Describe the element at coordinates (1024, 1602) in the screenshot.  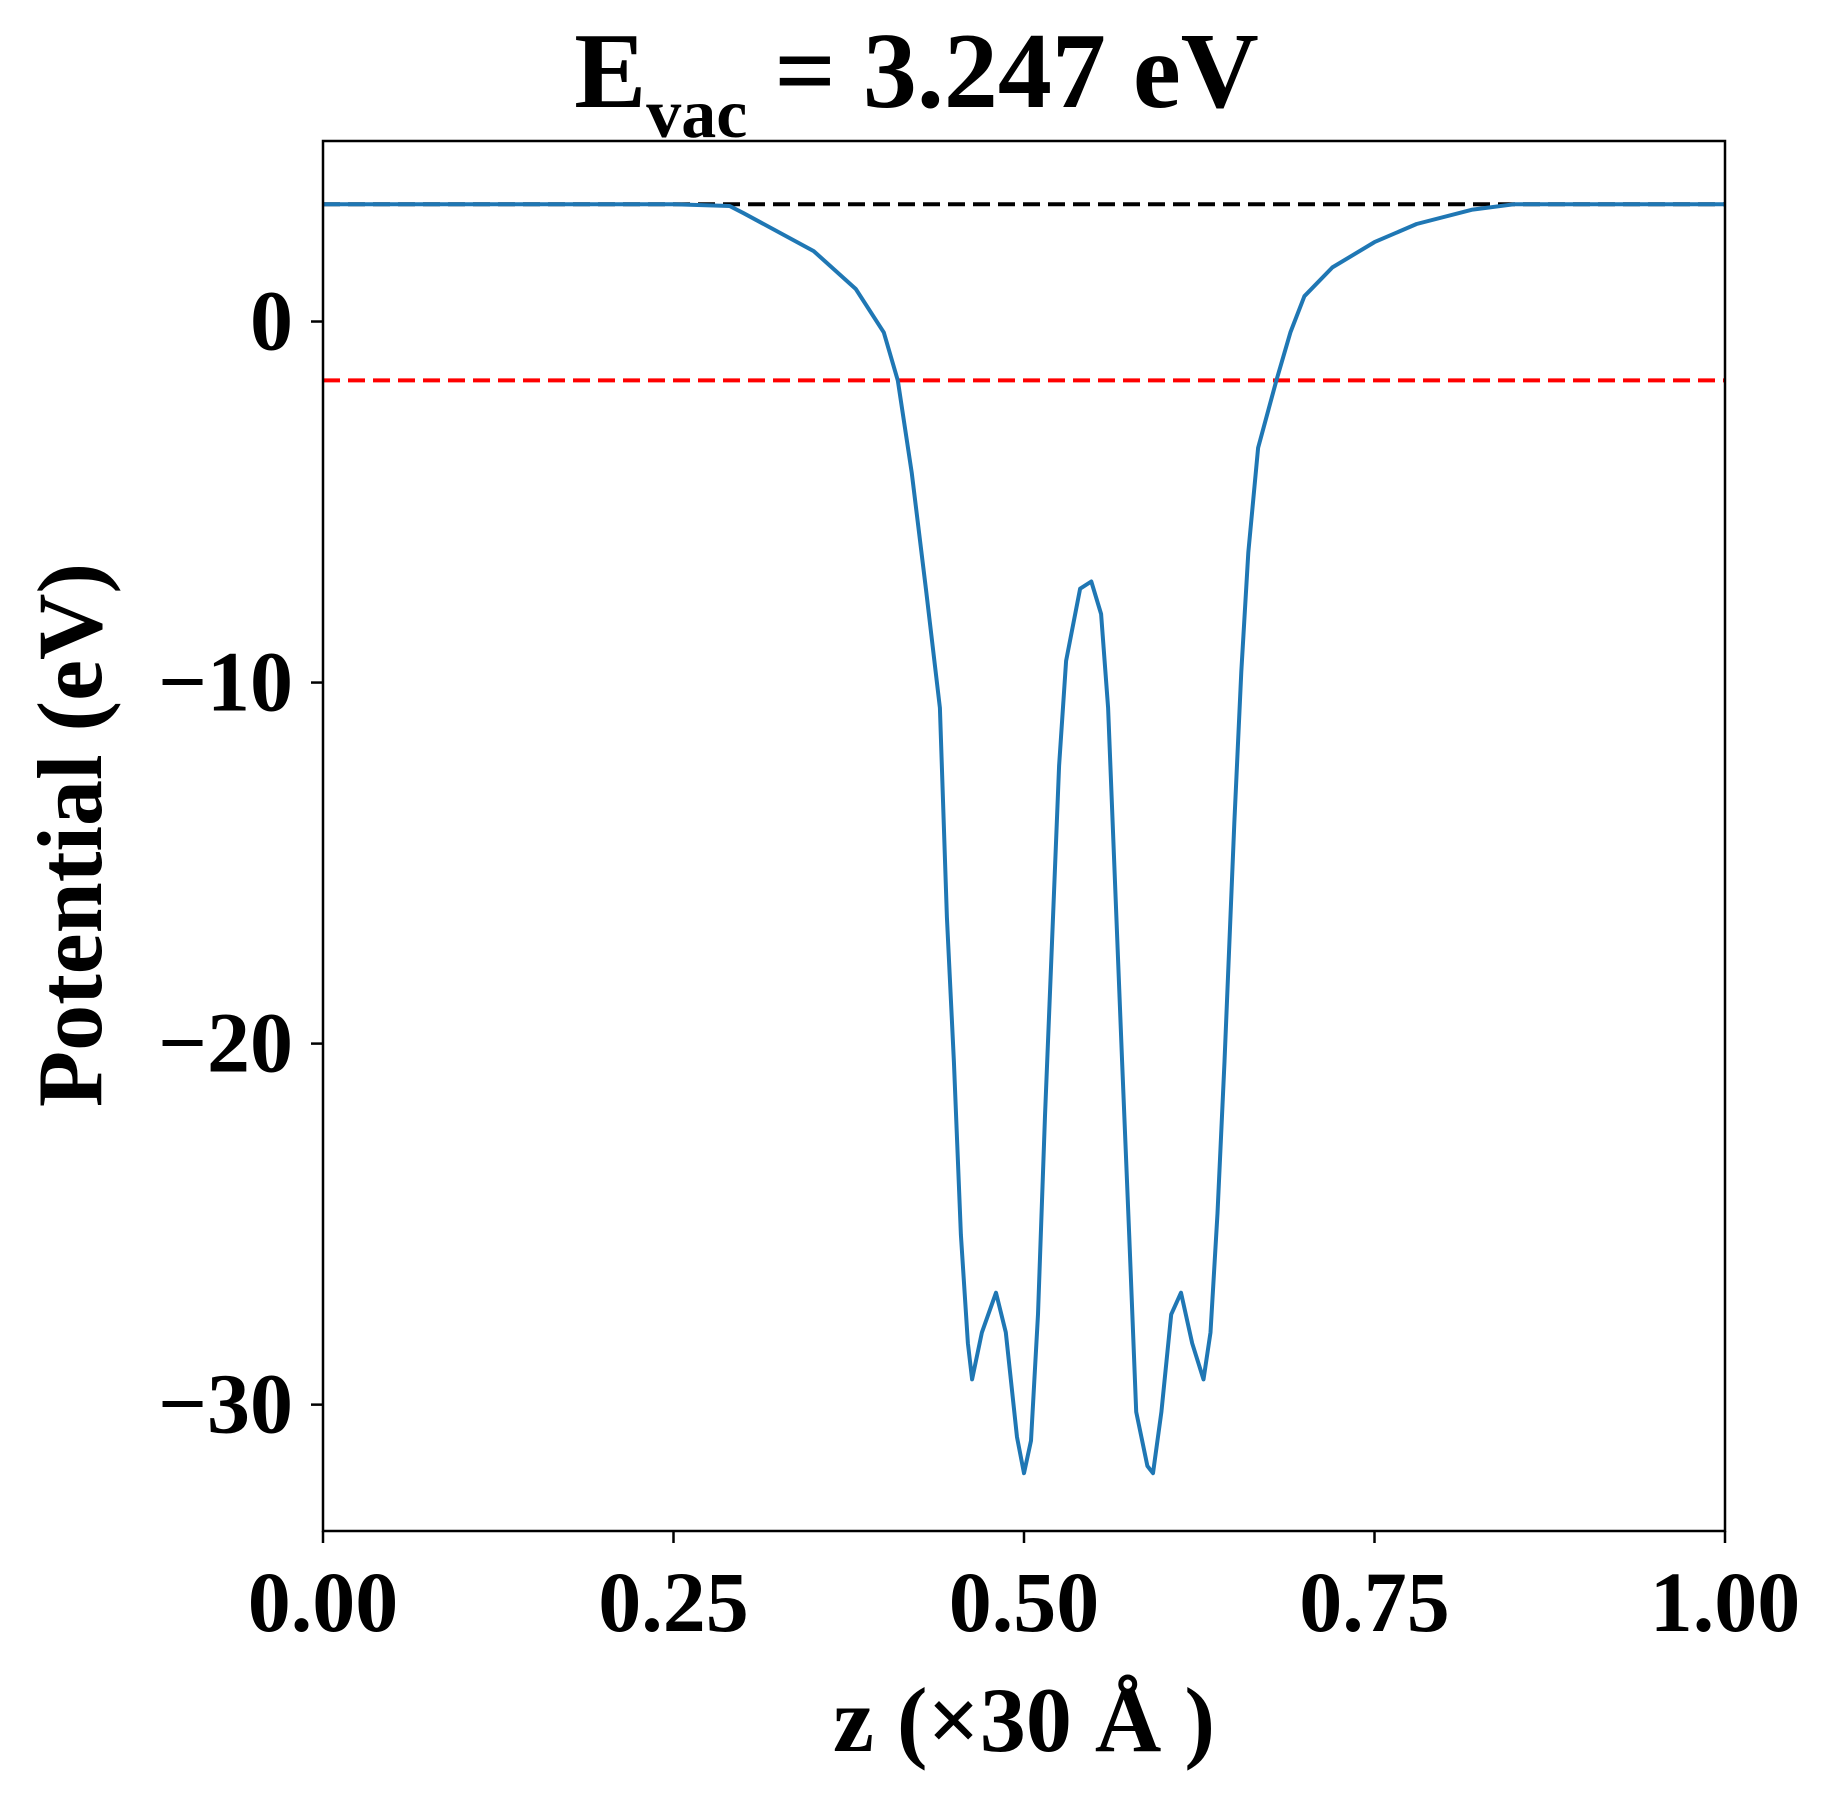
I see `x-tick-label: 0.50` at that location.